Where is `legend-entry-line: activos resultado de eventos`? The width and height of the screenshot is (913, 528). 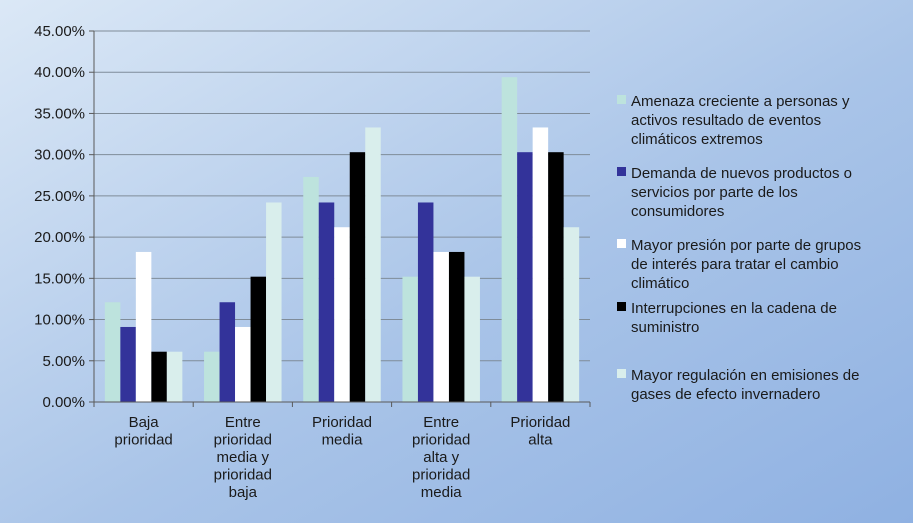
legend-entry-line: activos resultado de eventos is located at coordinates (726, 120).